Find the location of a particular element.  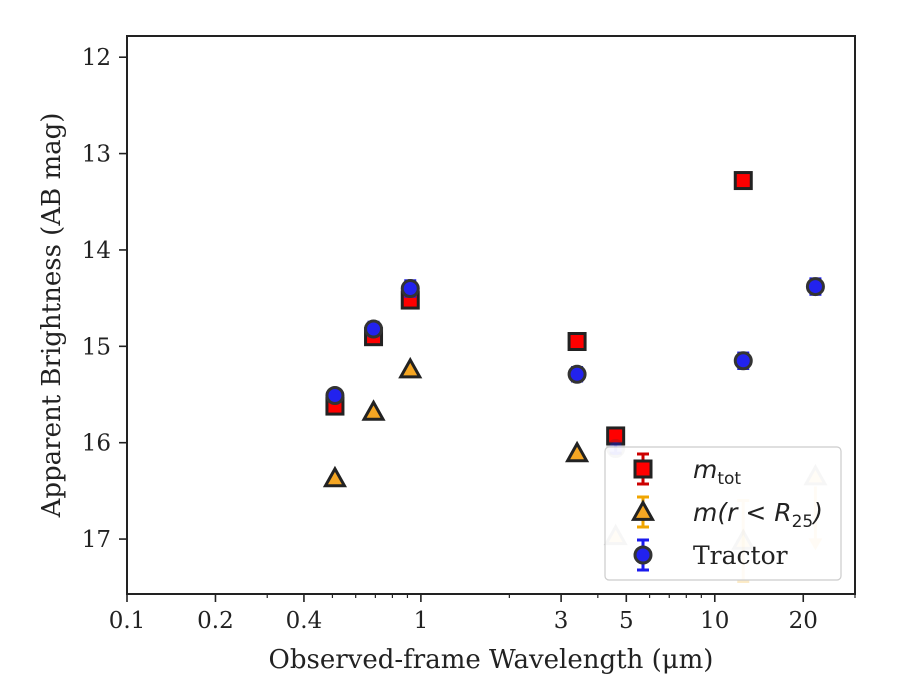

y-tick-label: 16 is located at coordinates (96, 444).